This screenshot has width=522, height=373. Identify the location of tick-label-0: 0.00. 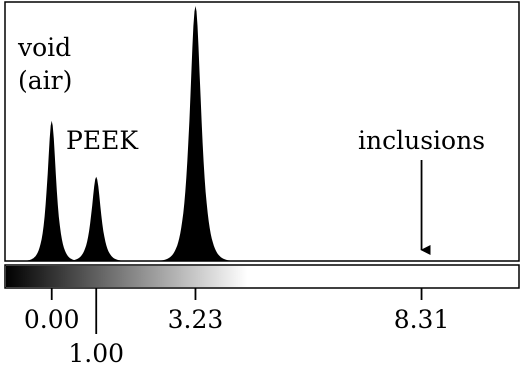
(52, 319).